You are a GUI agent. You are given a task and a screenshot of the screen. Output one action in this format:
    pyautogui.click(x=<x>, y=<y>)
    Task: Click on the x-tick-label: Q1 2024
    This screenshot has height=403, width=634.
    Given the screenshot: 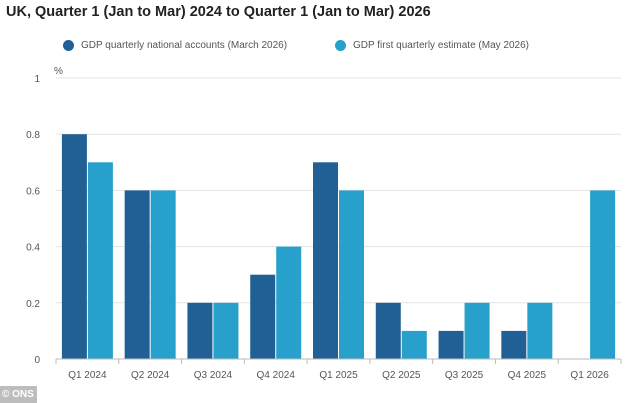 What is the action you would take?
    pyautogui.click(x=87, y=375)
    